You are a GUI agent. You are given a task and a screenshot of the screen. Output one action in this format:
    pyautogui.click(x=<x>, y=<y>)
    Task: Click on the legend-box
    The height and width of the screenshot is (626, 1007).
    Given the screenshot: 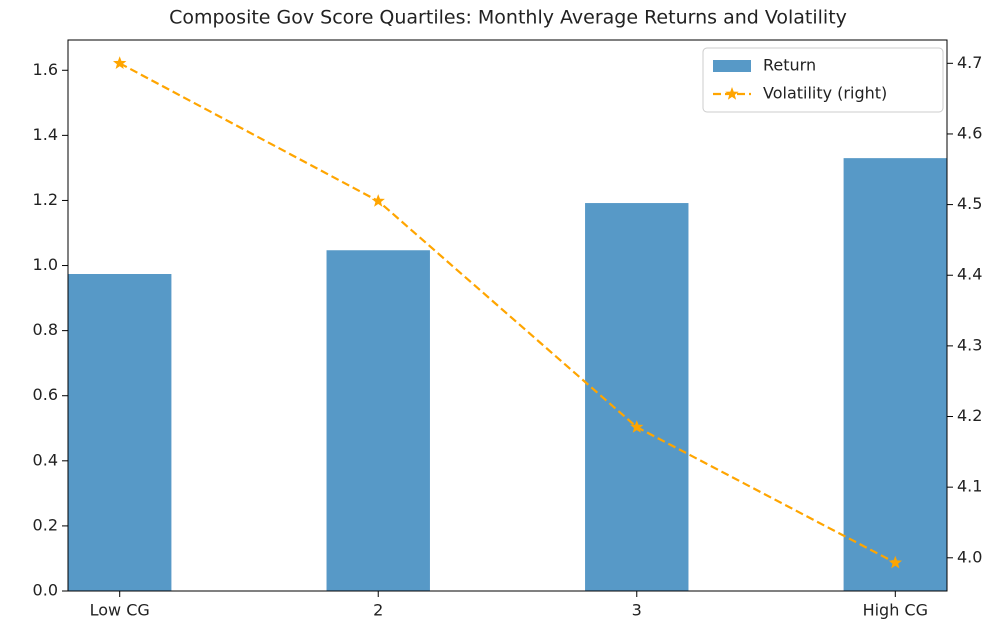 What is the action you would take?
    pyautogui.click(x=823, y=80)
    